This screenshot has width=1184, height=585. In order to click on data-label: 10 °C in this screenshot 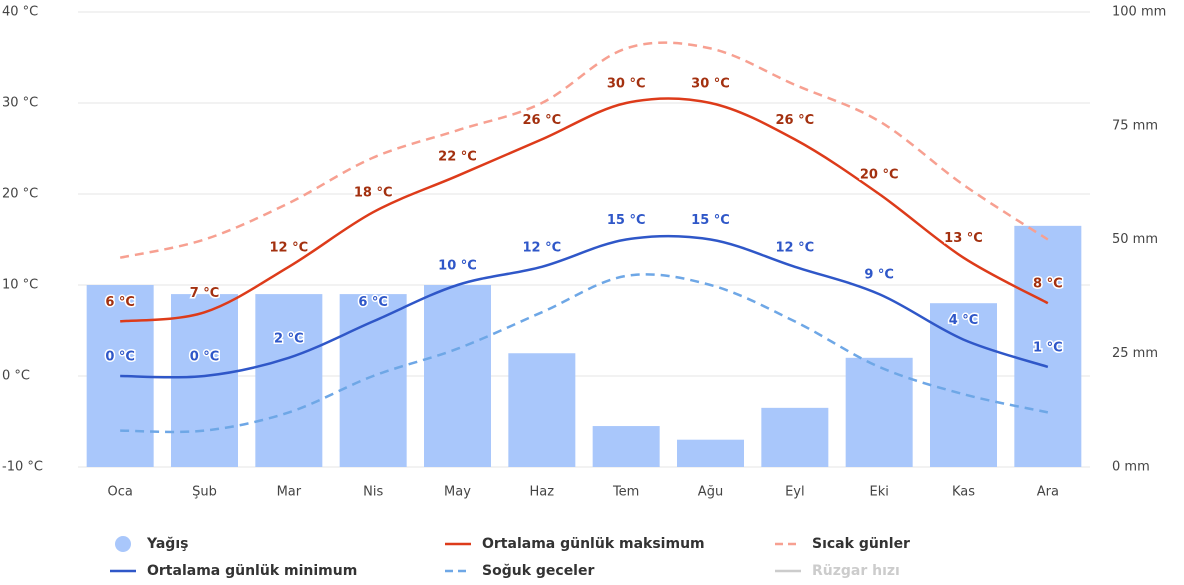, I will do `click(457, 266)`.